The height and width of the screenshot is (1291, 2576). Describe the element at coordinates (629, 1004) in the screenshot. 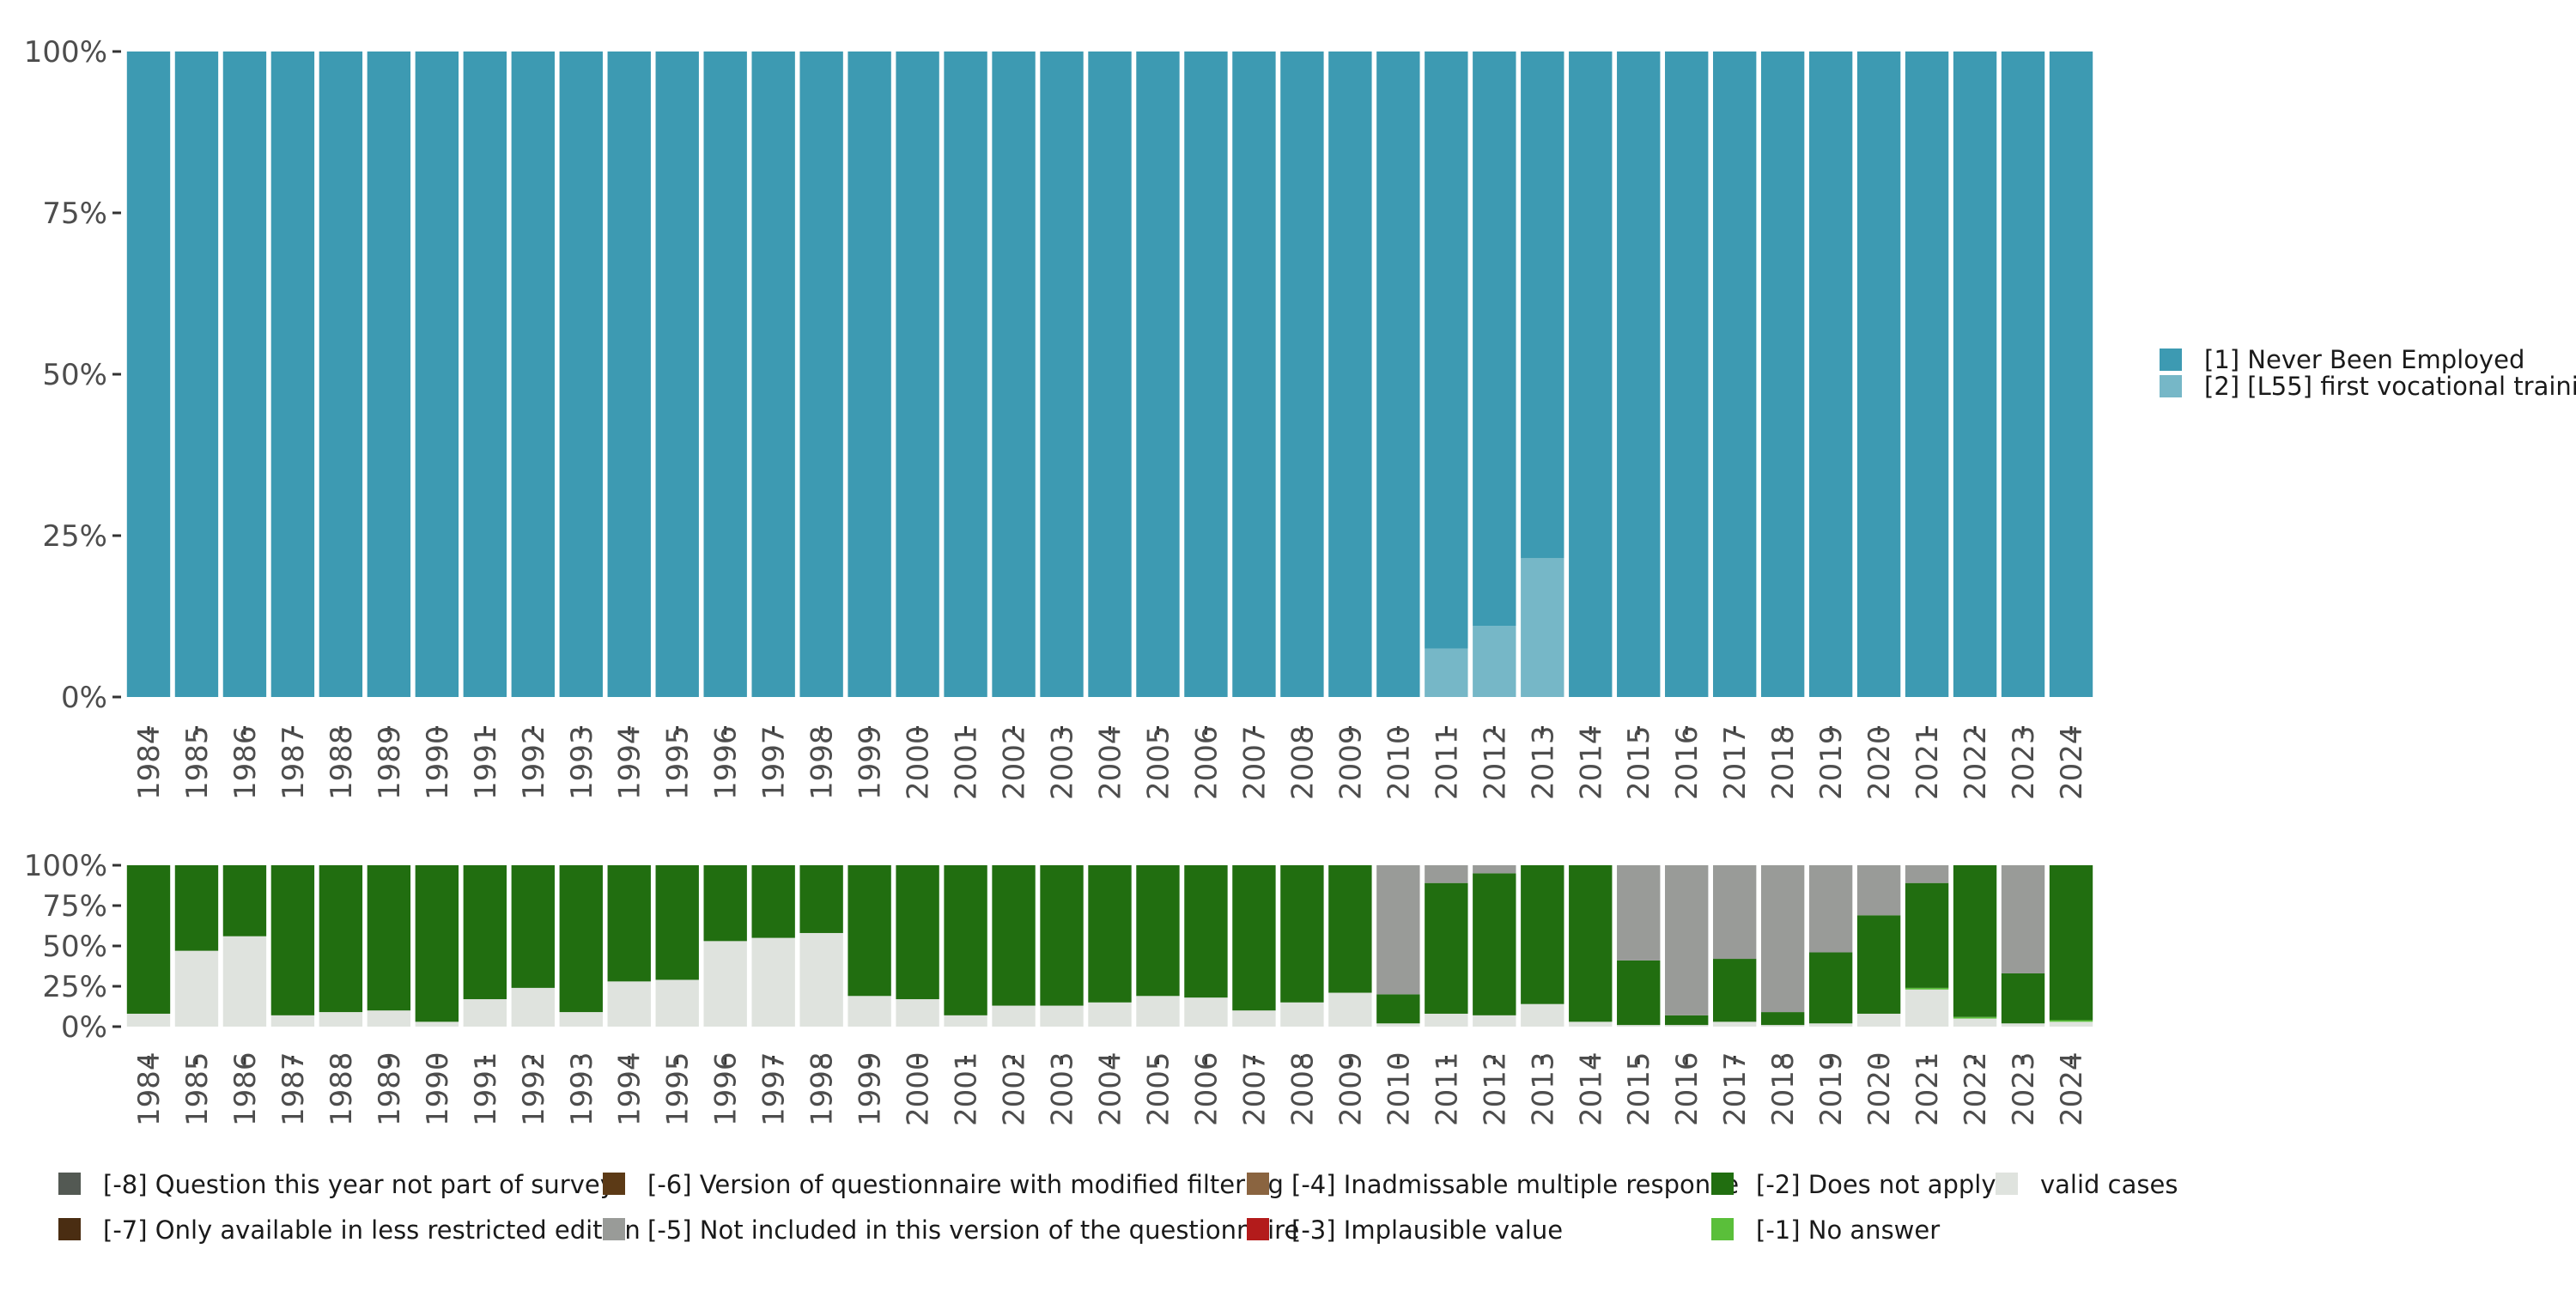

I see `bottom-bar-1994-valid-cases` at that location.